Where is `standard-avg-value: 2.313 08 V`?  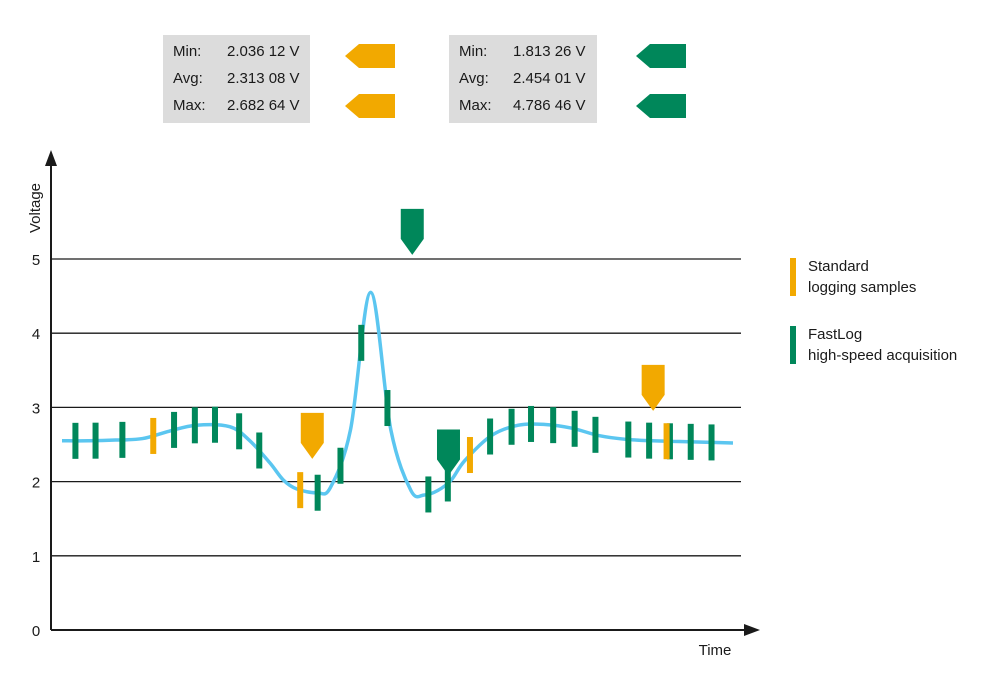
standard-avg-value: 2.313 08 V is located at coordinates (263, 78).